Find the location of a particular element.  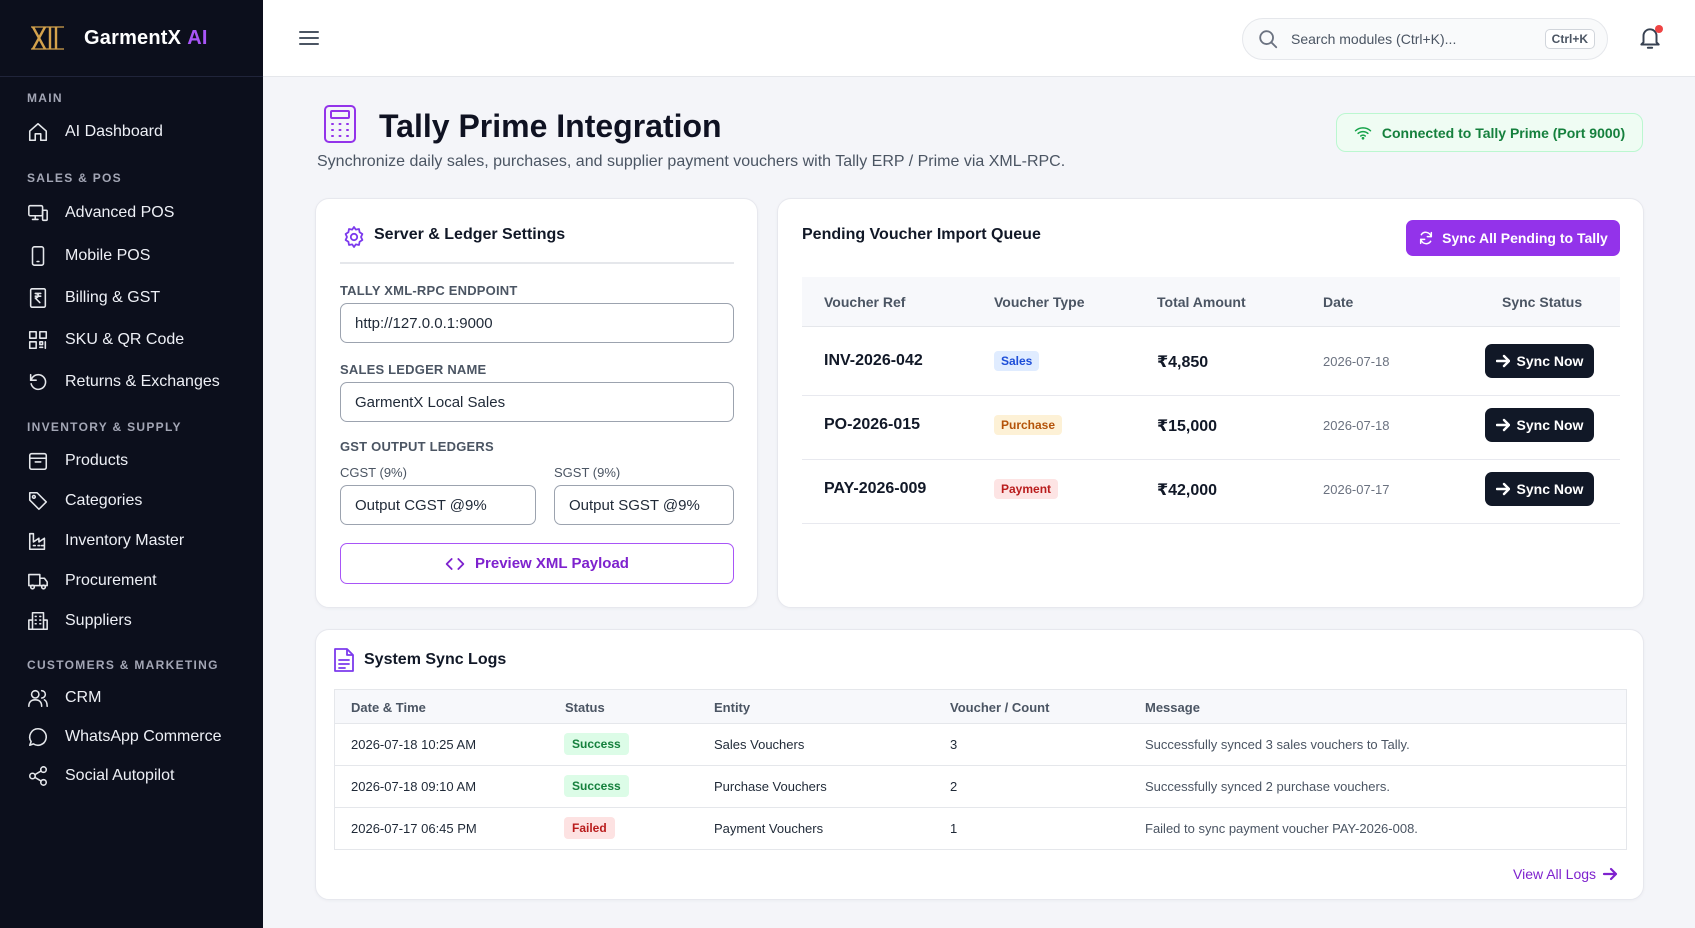

document-icon is located at coordinates (344, 660).